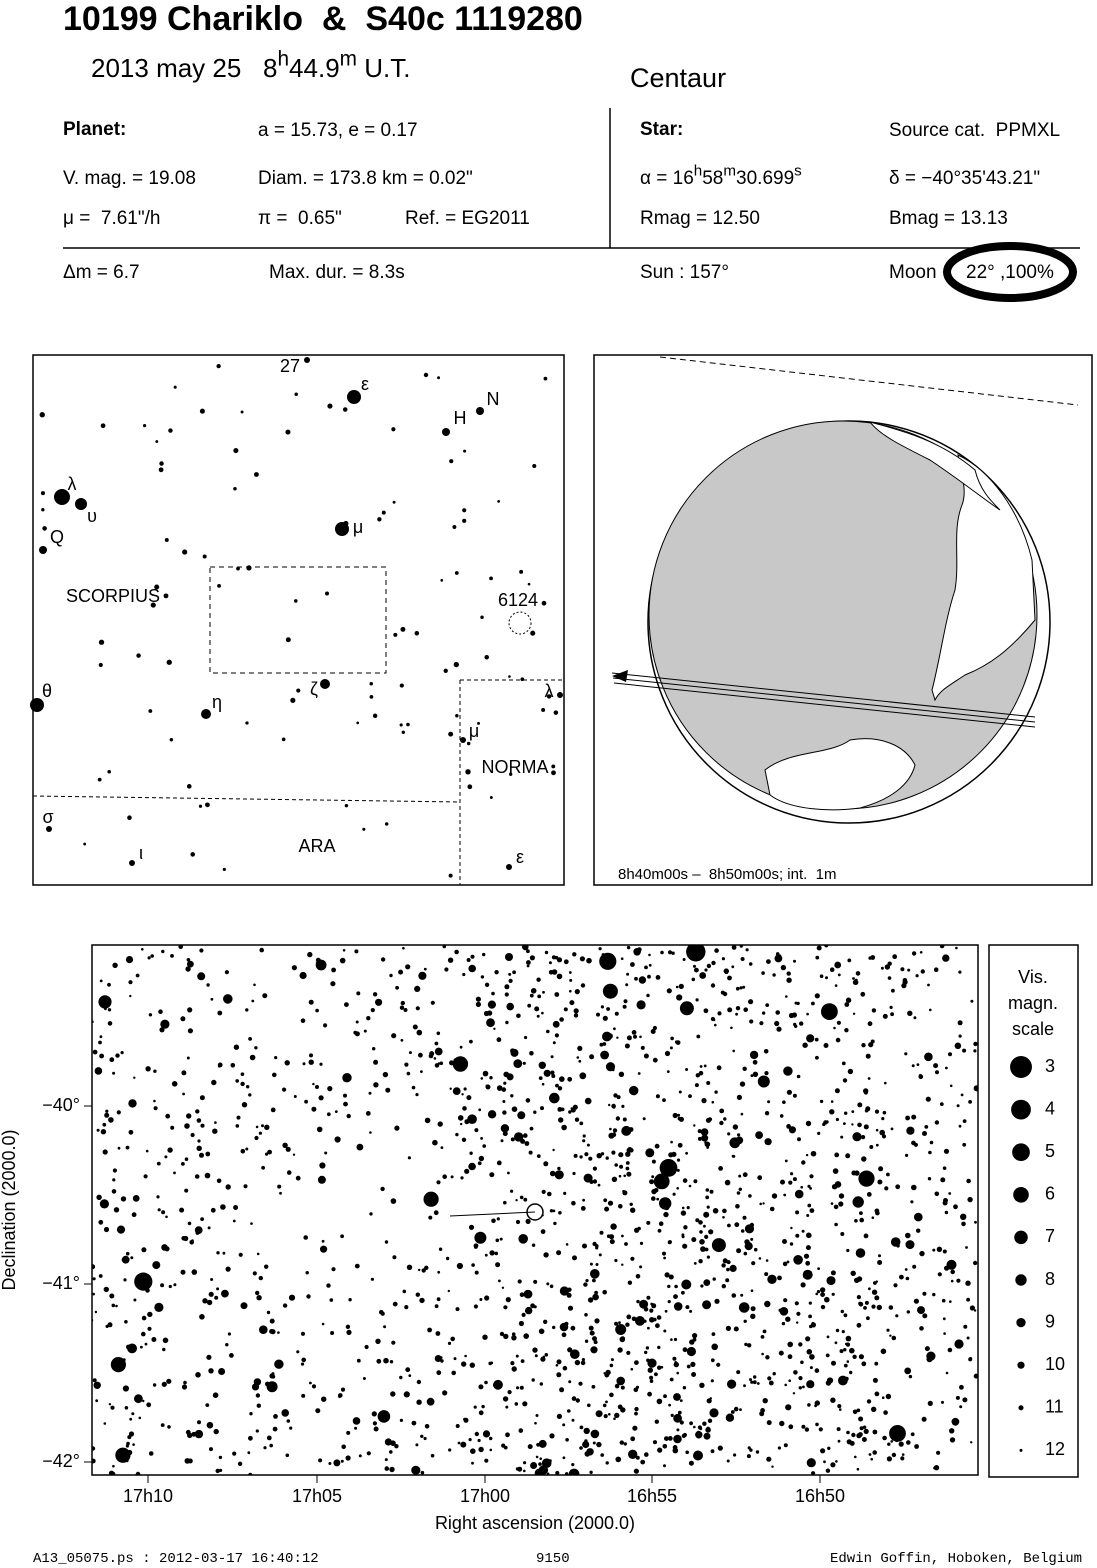 The width and height of the screenshot is (1097, 1568). I want to click on field: 22° ,100%, so click(1010, 272).